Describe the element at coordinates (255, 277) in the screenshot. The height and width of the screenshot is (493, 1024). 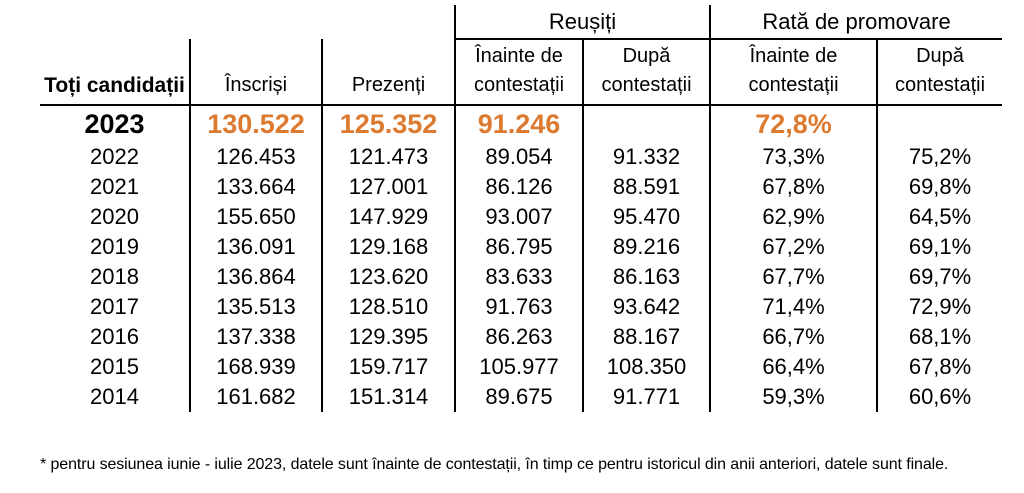
I see `value-cell: 136.864` at that location.